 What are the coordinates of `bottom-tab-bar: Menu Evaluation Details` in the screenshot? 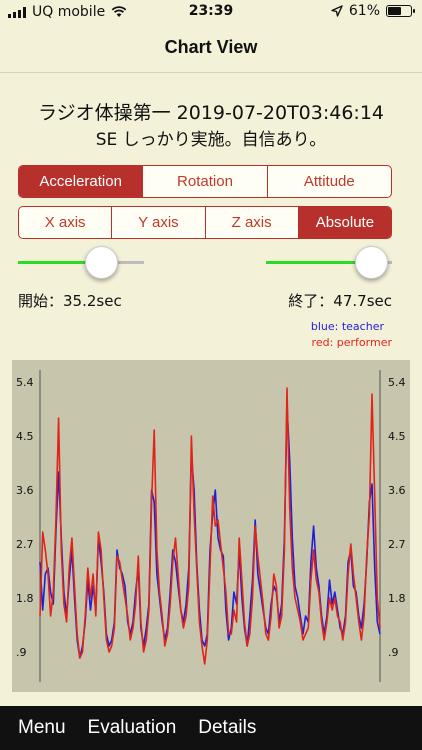 It's located at (211, 728).